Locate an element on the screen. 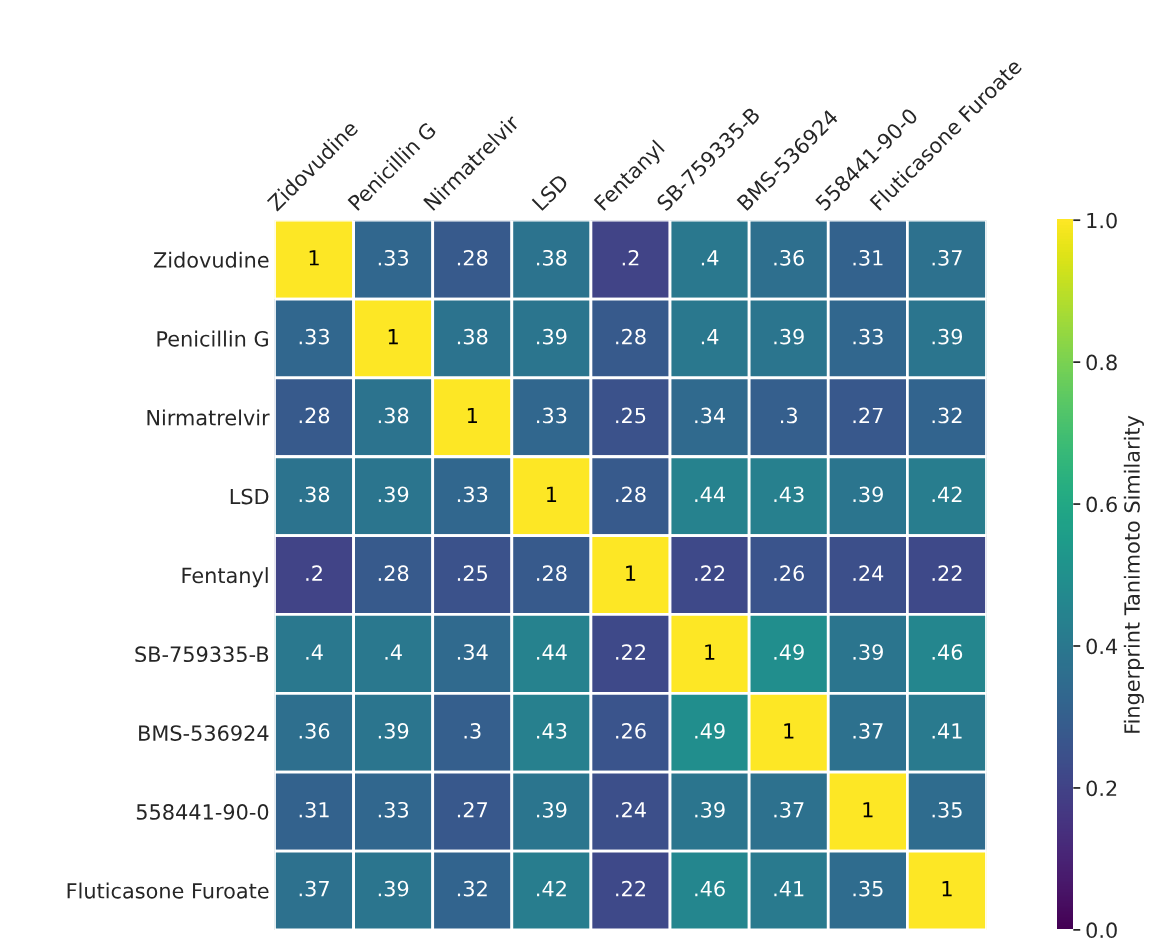 The height and width of the screenshot is (945, 1173). y-tick-label: Nirmatrelvir is located at coordinates (208, 417).